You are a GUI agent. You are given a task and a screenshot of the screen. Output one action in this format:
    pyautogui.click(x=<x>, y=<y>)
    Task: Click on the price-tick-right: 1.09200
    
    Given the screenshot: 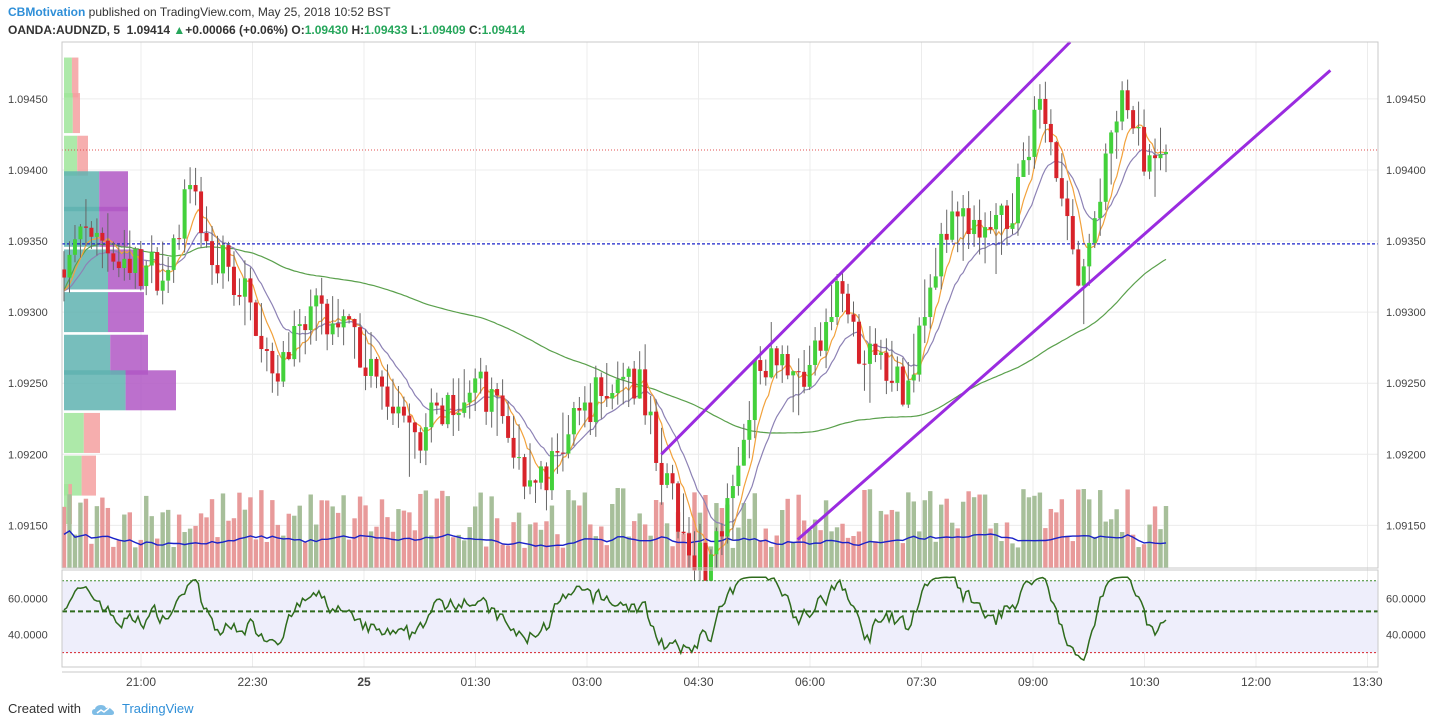 What is the action you would take?
    pyautogui.click(x=1406, y=455)
    